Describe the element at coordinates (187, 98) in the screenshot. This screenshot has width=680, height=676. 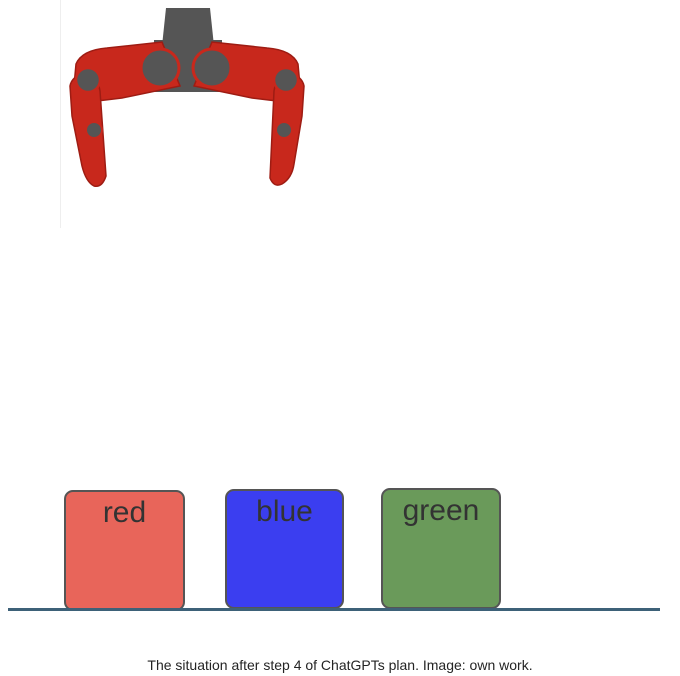
I see `robot-gripper-icon` at that location.